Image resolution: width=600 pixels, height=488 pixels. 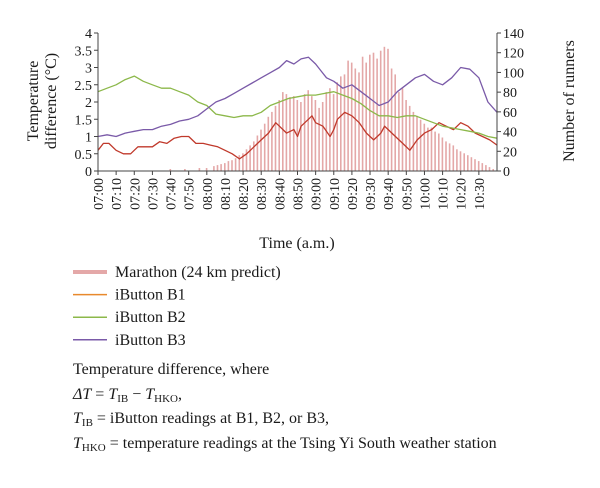 What do you see at coordinates (426, 194) in the screenshot?
I see `x-tick-label: 10:00` at bounding box center [426, 194].